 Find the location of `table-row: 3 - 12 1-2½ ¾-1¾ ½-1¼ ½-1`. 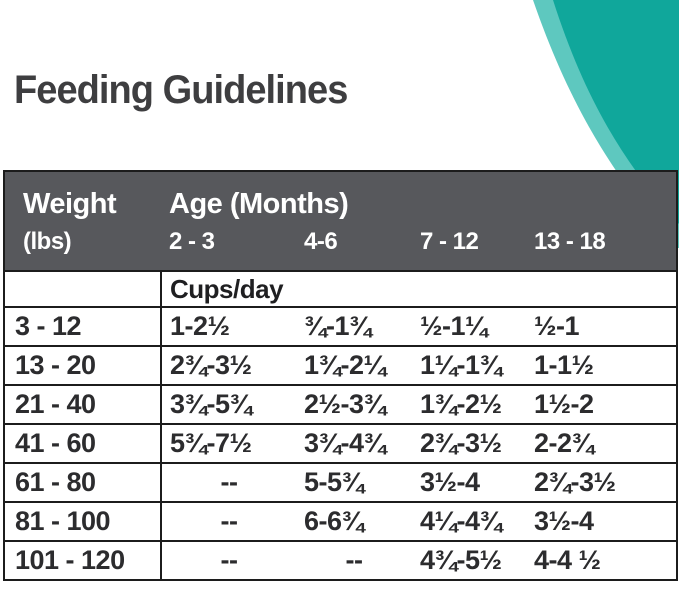

table-row: 3 - 12 1-2½ ¾-1¾ ½-1¼ ½-1 is located at coordinates (340, 326).